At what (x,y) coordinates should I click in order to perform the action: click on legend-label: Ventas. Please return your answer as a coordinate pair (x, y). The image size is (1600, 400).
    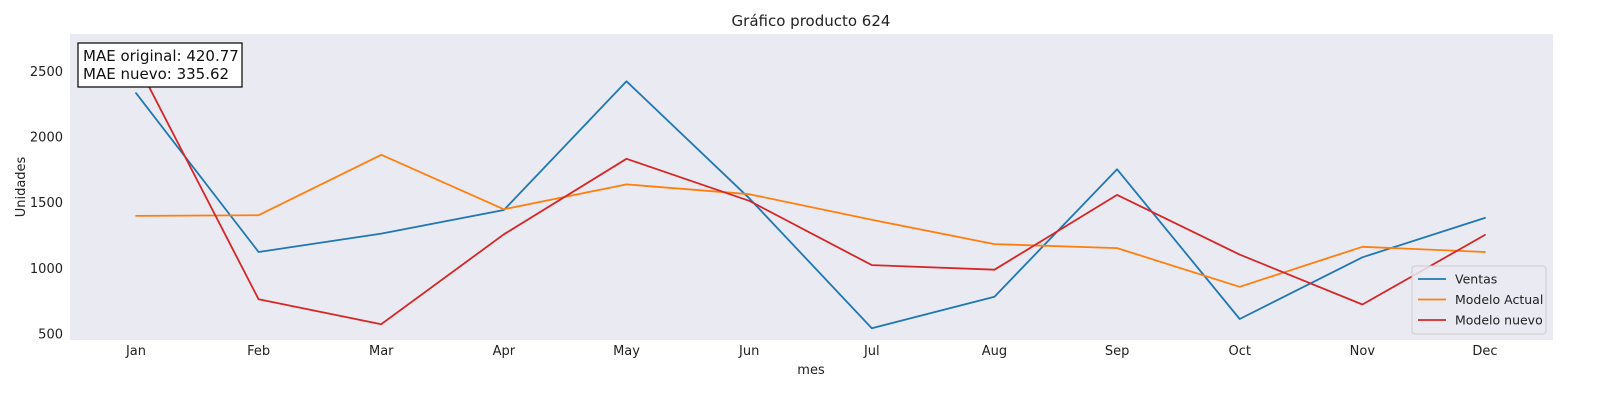
    Looking at the image, I should click on (1476, 279).